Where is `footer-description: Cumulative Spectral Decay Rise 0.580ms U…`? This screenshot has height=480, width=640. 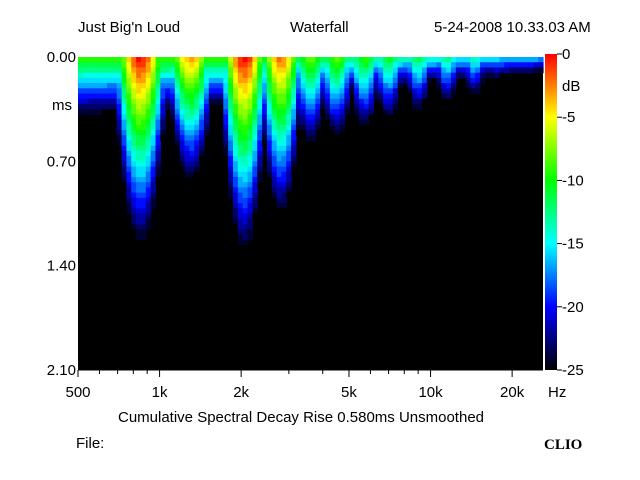 footer-description: Cumulative Spectral Decay Rise 0.580ms U… is located at coordinates (301, 417).